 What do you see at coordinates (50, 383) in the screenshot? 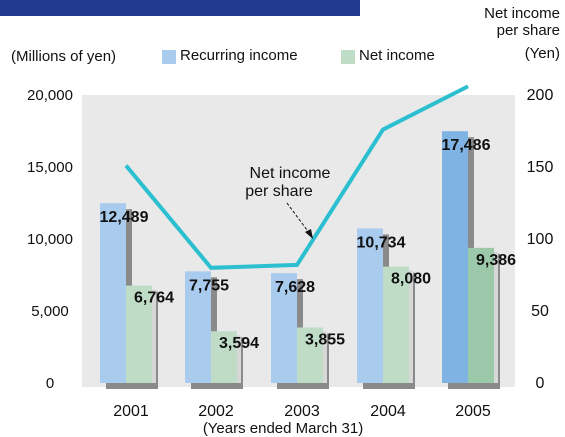
I see `y-tick-left: 0` at bounding box center [50, 383].